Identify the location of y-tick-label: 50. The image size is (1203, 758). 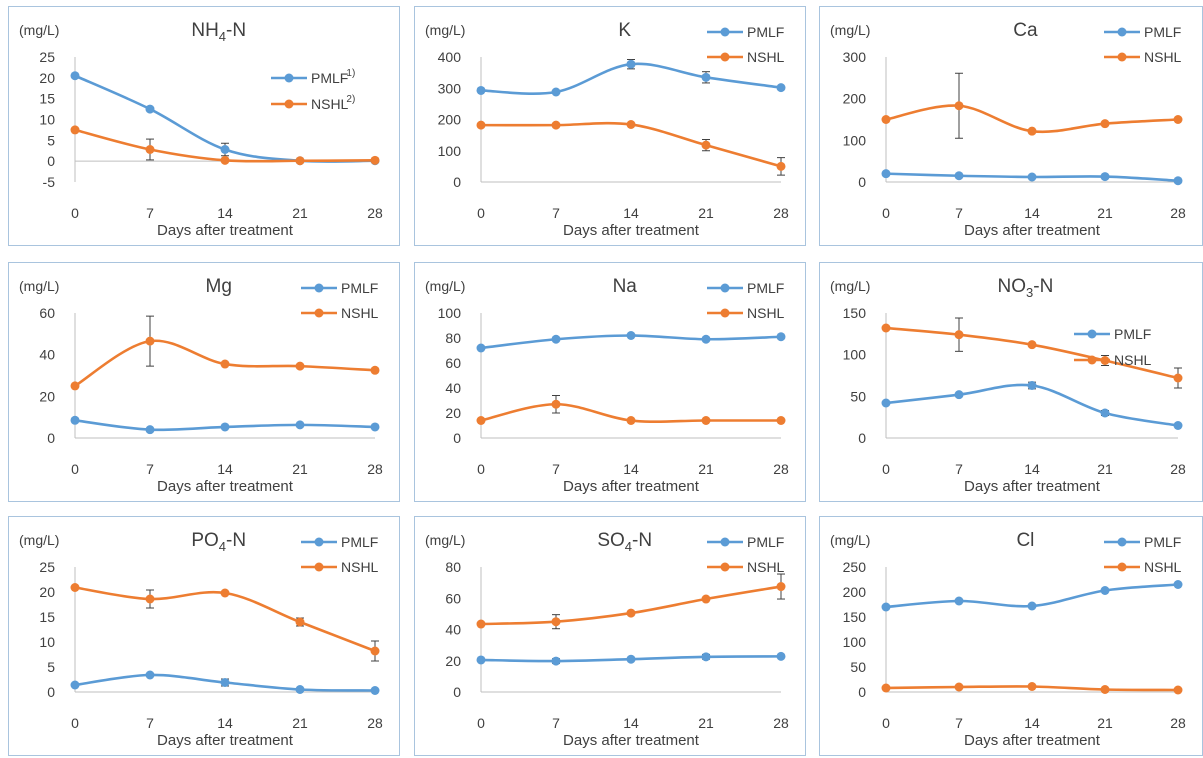
(858, 667).